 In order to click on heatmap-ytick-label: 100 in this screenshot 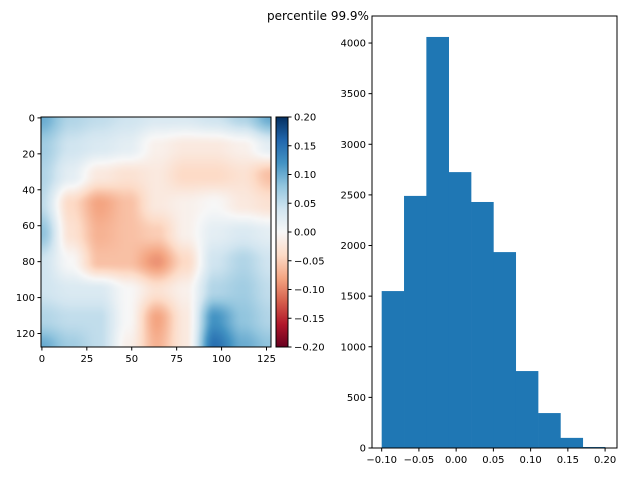, I will do `click(25, 298)`.